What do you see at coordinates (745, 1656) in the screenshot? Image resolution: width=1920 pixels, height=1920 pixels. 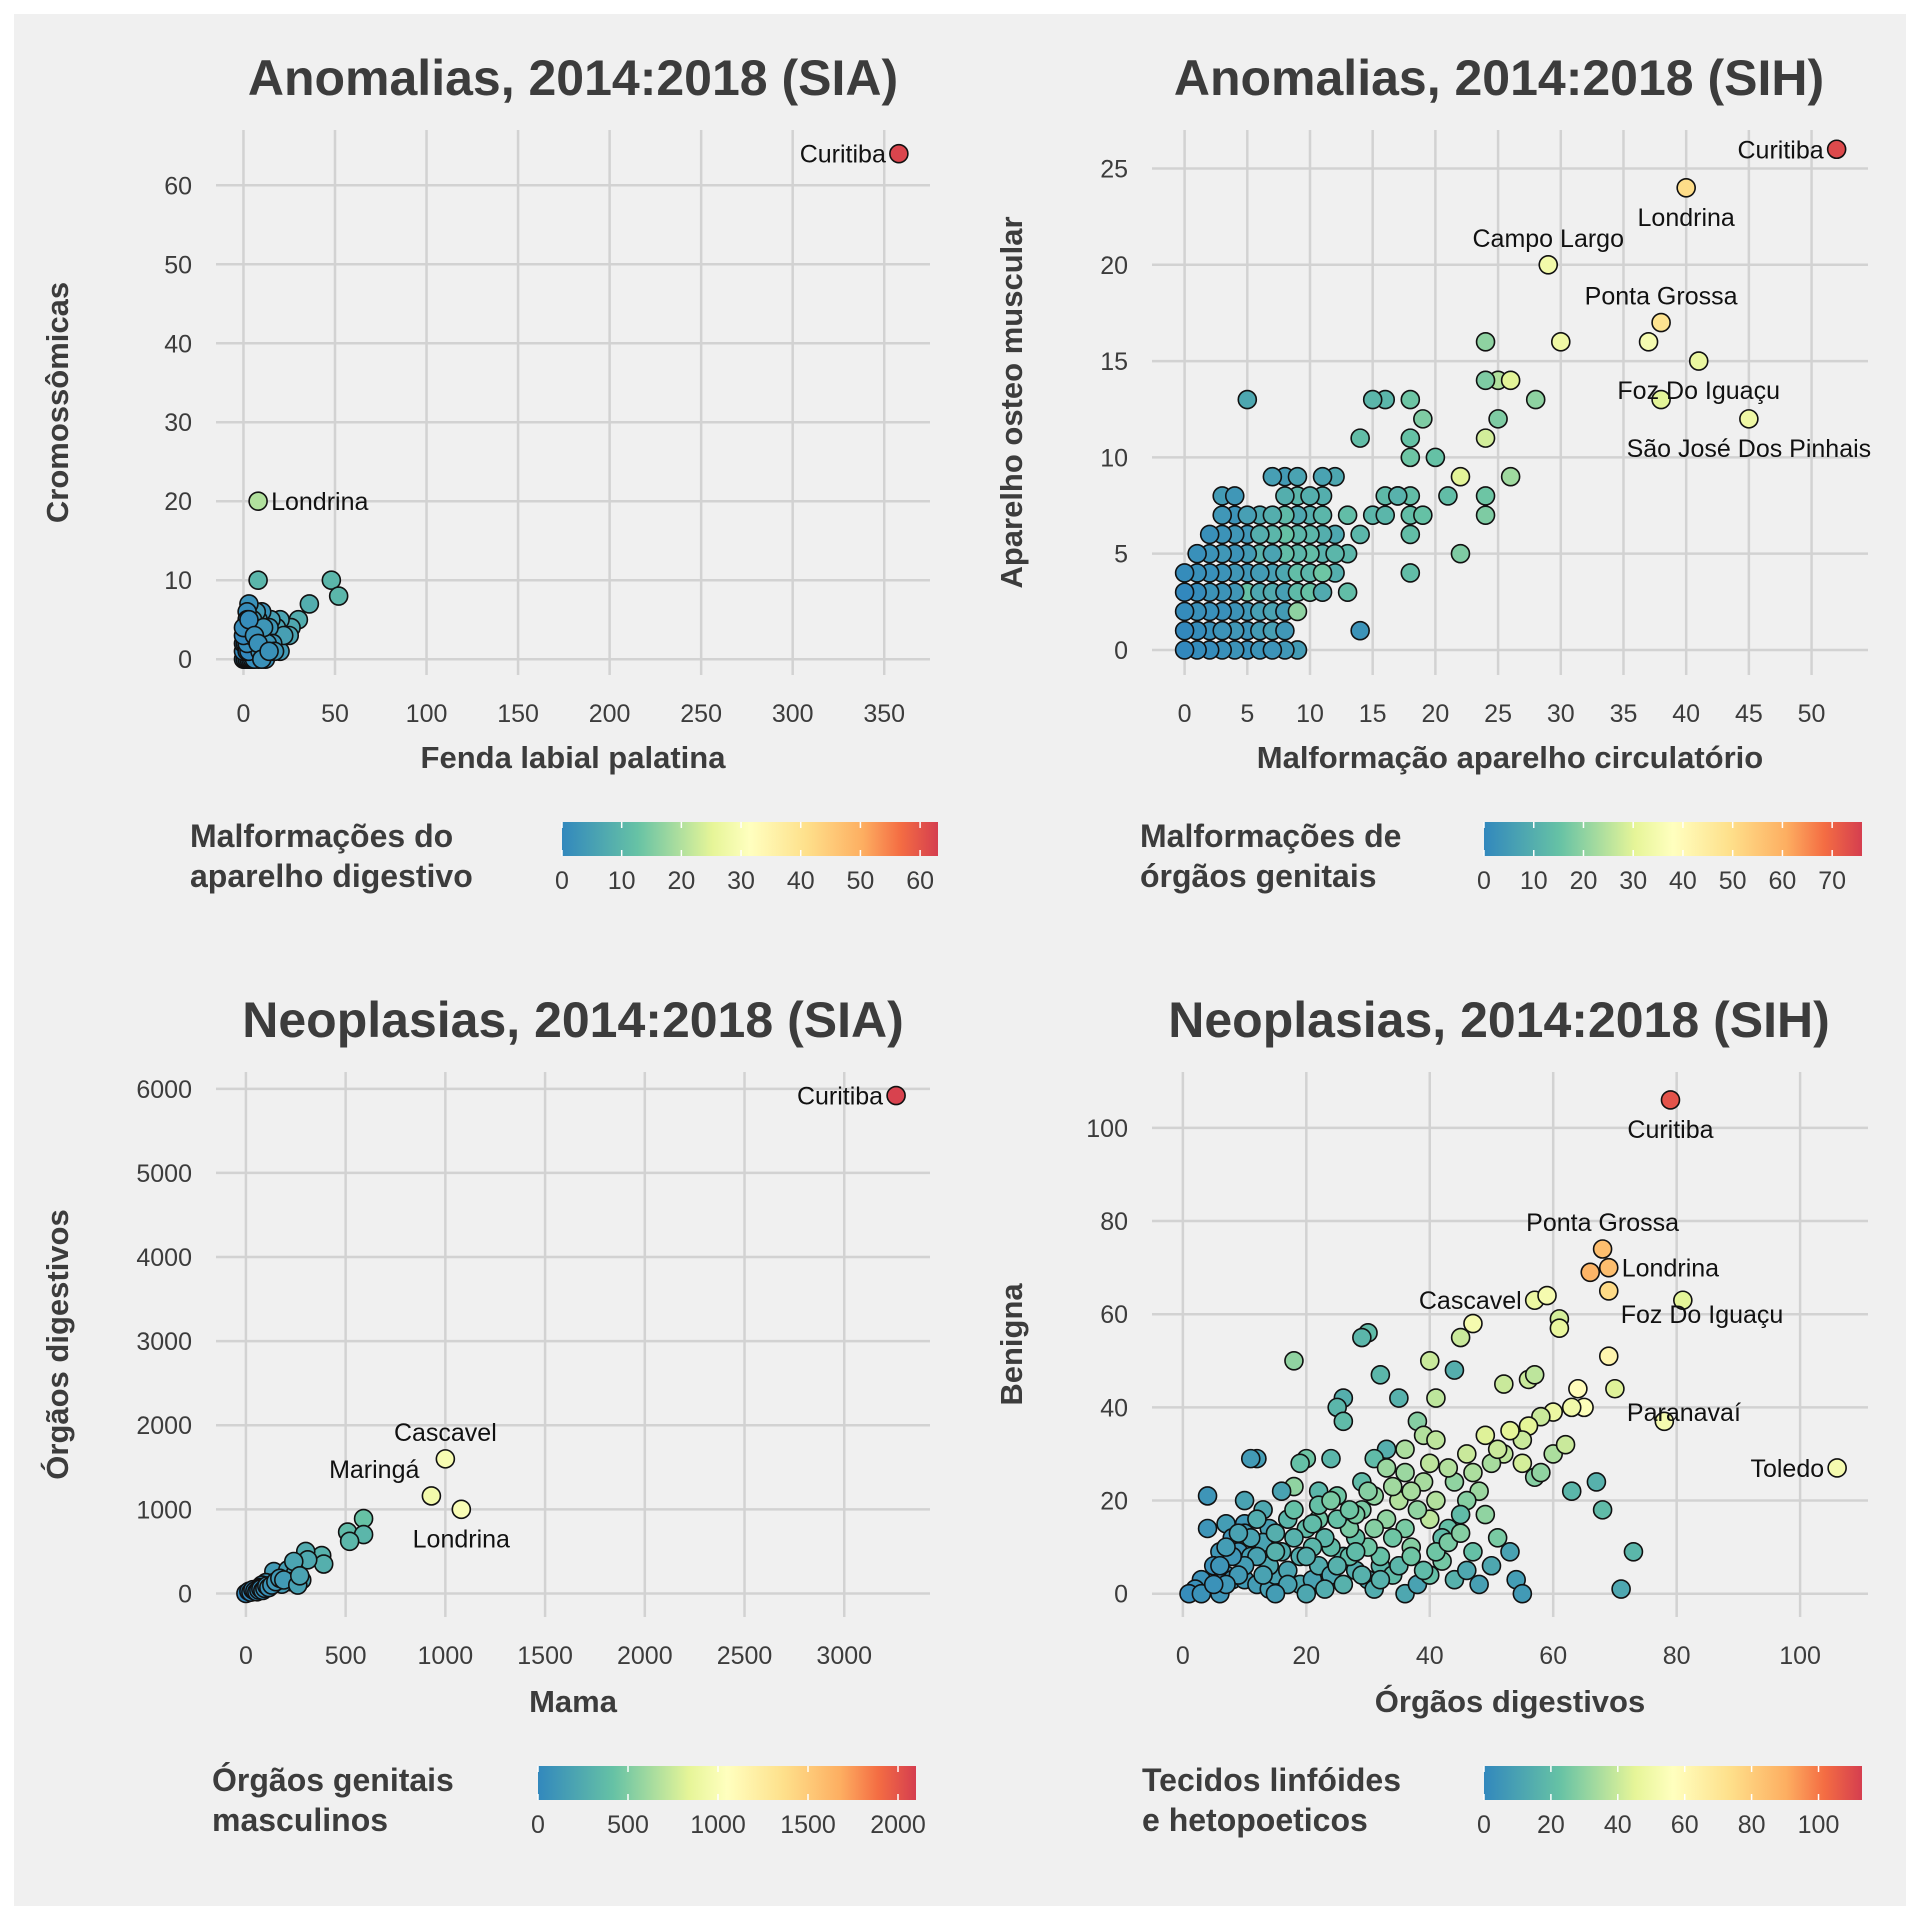 I see `x-tick-label: 2500` at bounding box center [745, 1656].